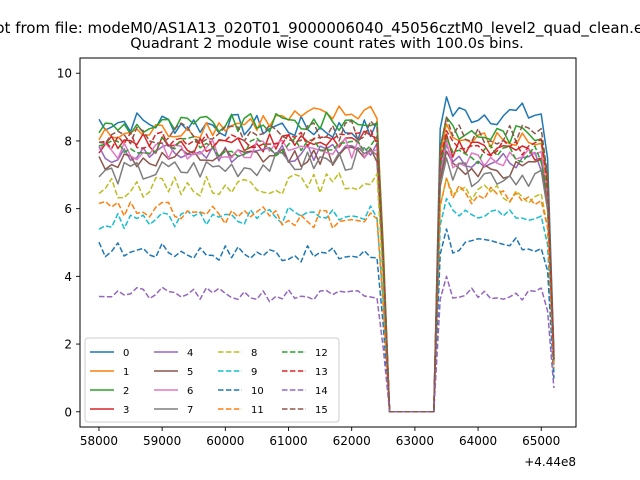 The height and width of the screenshot is (480, 640). Describe the element at coordinates (478, 441) in the screenshot. I see `x-tick-label: 64000` at that location.